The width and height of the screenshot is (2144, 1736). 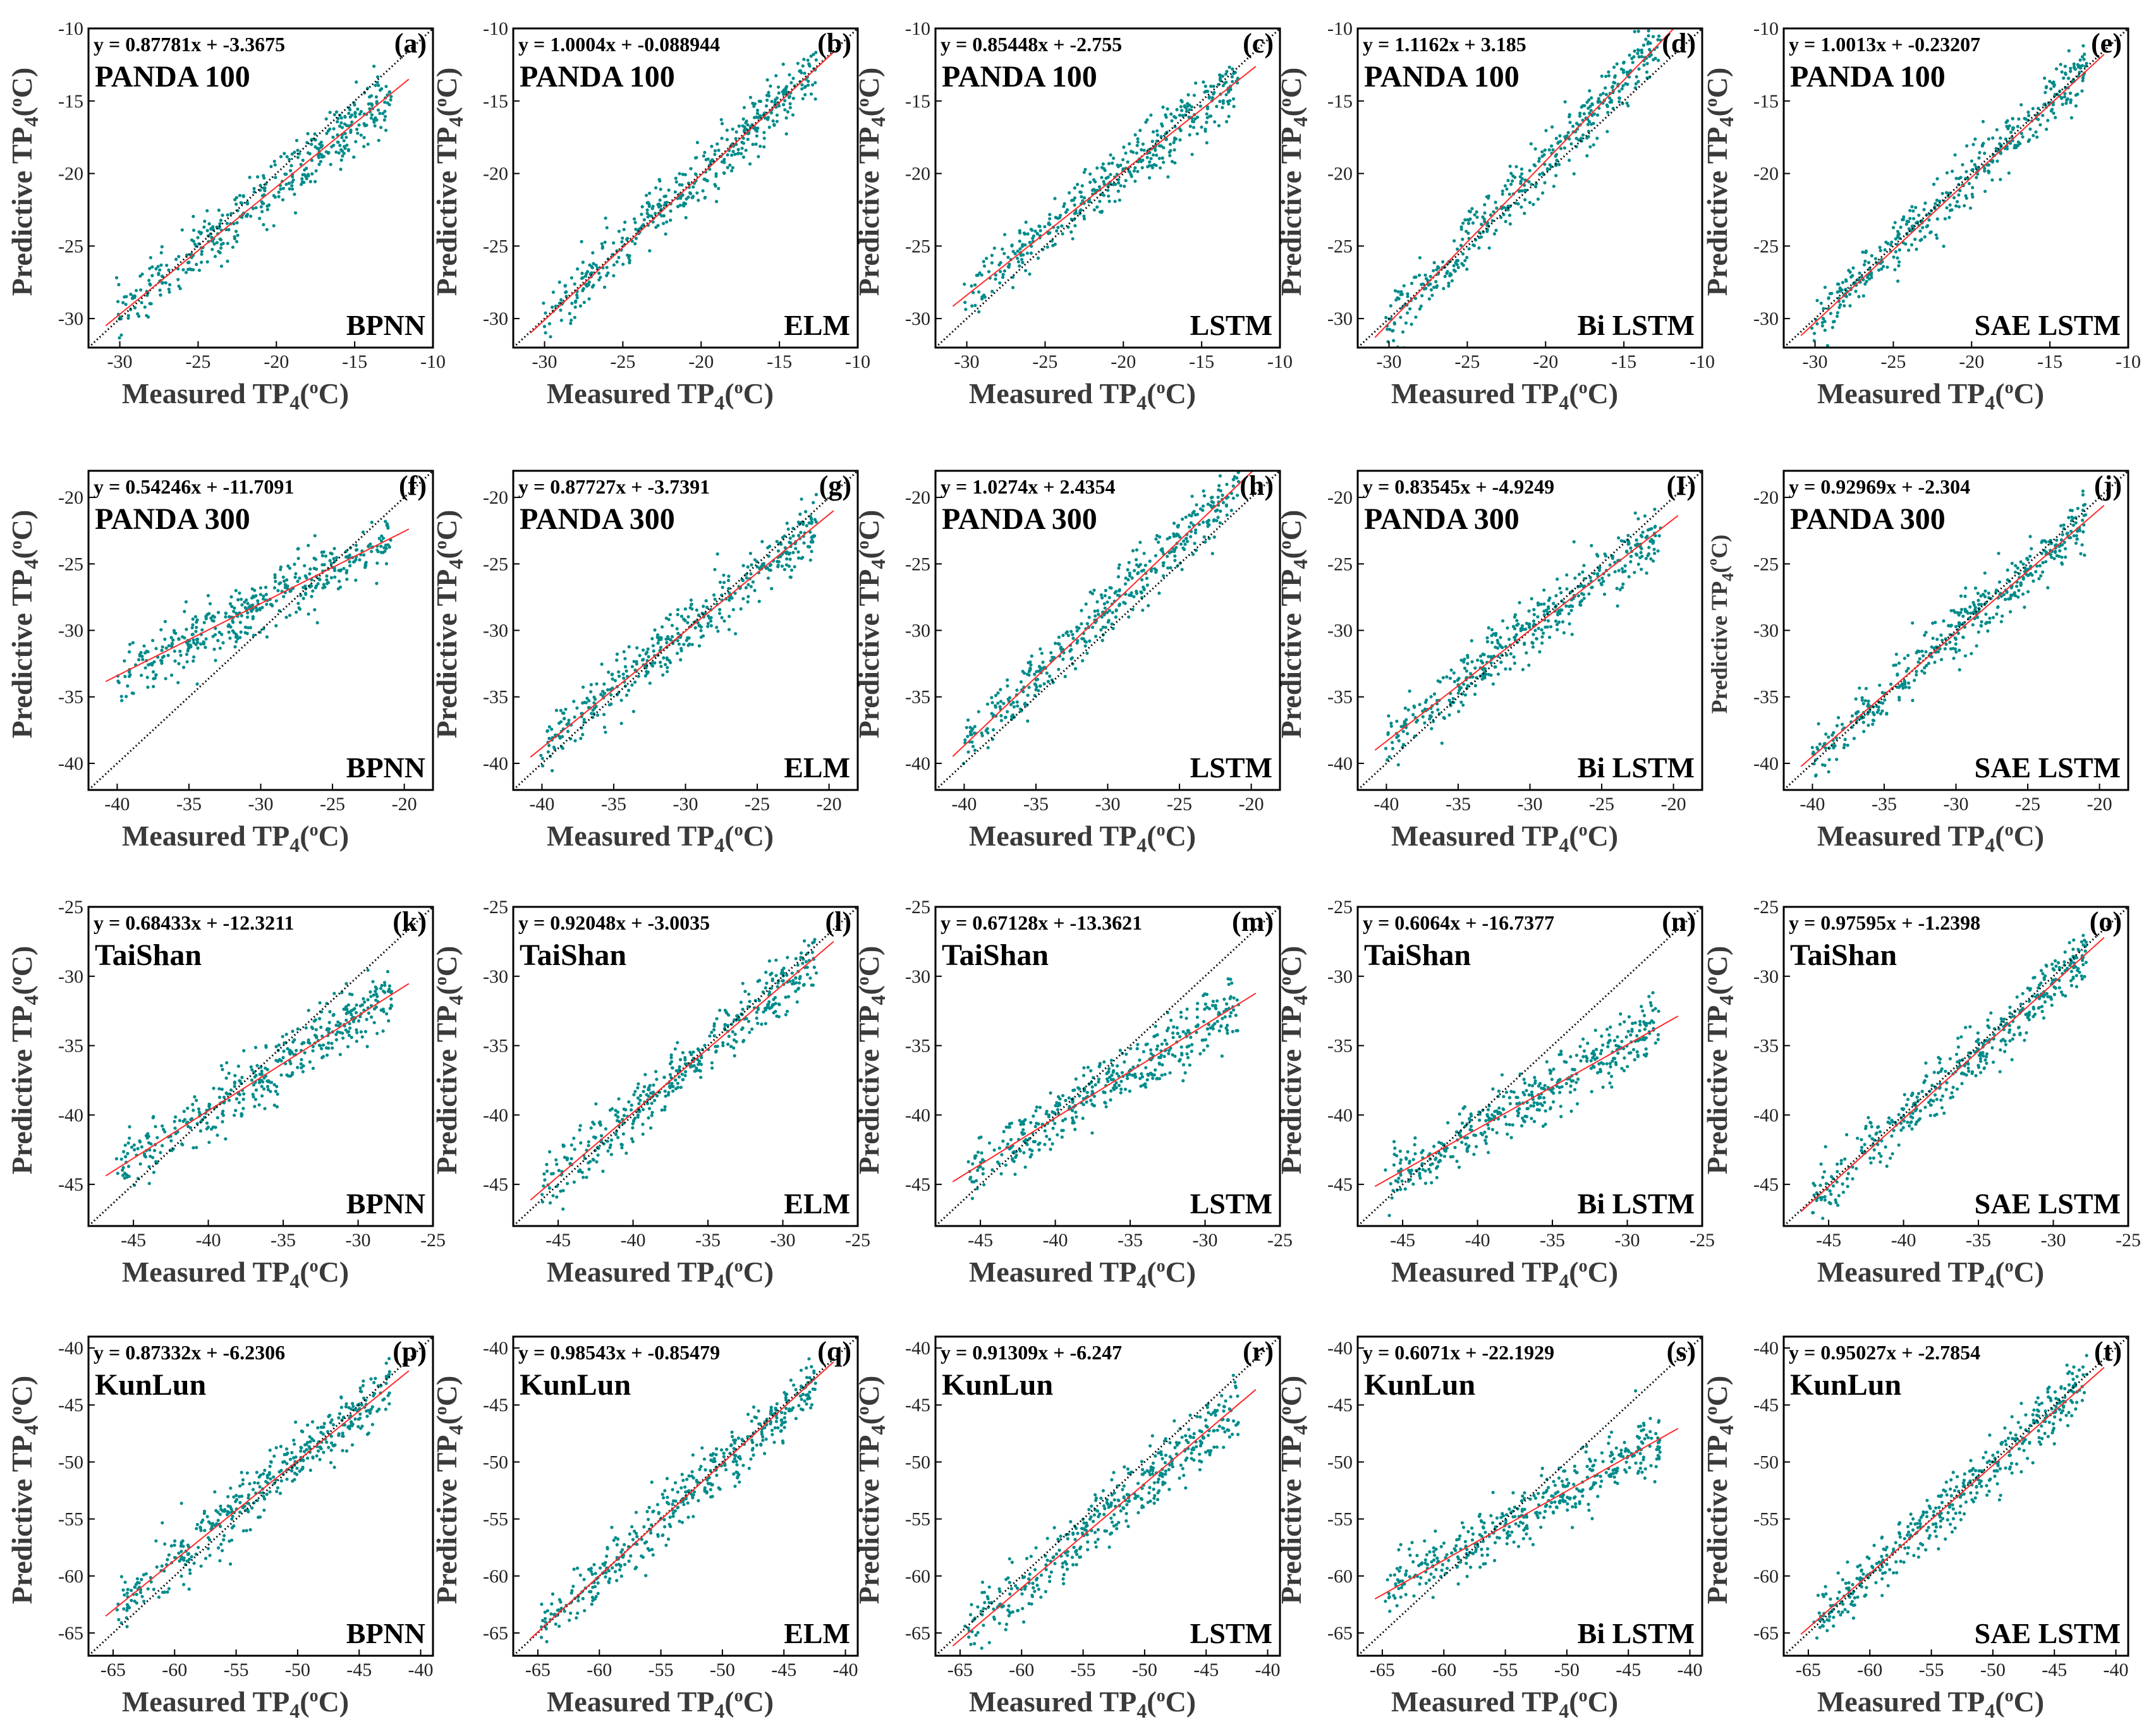 What do you see at coordinates (1444, 45) in the screenshot?
I see `regression-equation: y = 1.1162x + 3.185` at bounding box center [1444, 45].